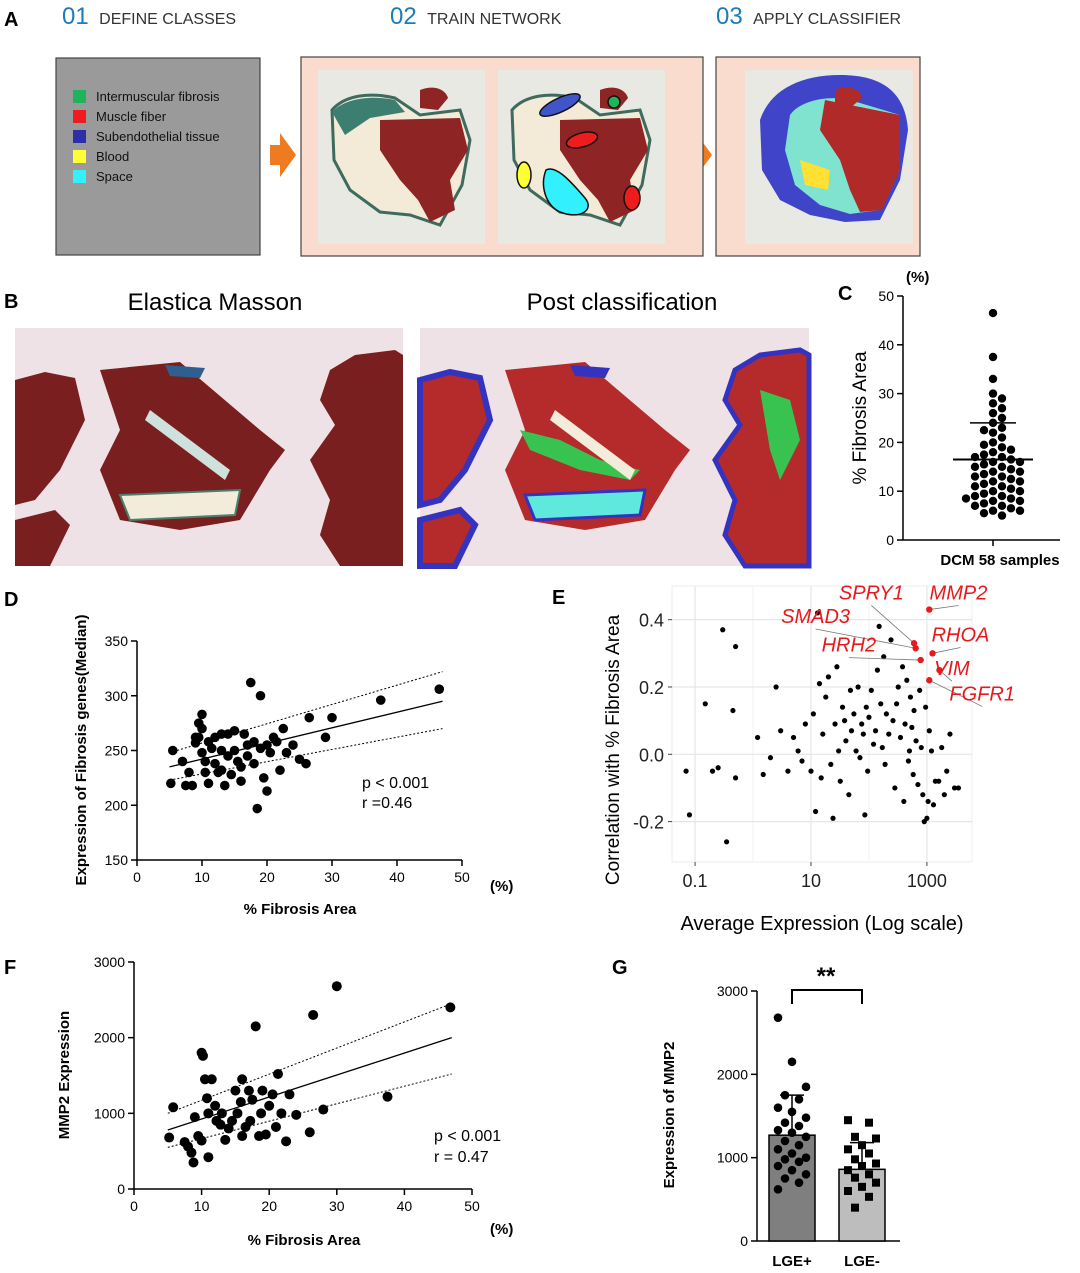 The width and height of the screenshot is (1080, 1273). I want to click on chart-f-x-label: % Fibrosis Area, so click(304, 1240).